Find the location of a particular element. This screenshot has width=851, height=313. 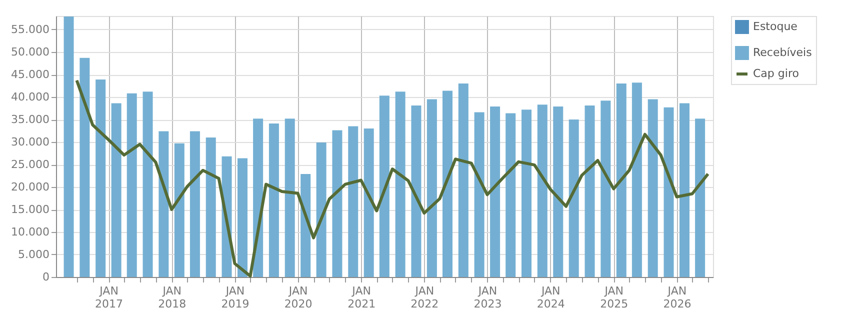

y-tick-label: 15.000 is located at coordinates (30, 209).